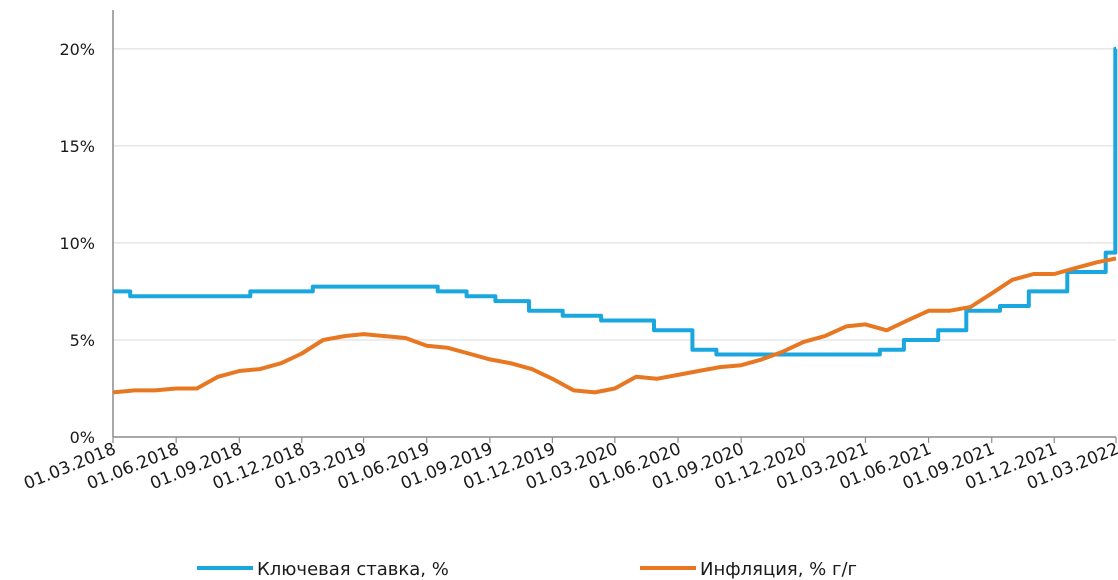 The height and width of the screenshot is (580, 1118). Describe the element at coordinates (77, 49) in the screenshot. I see `y-tick-label: 20%` at that location.